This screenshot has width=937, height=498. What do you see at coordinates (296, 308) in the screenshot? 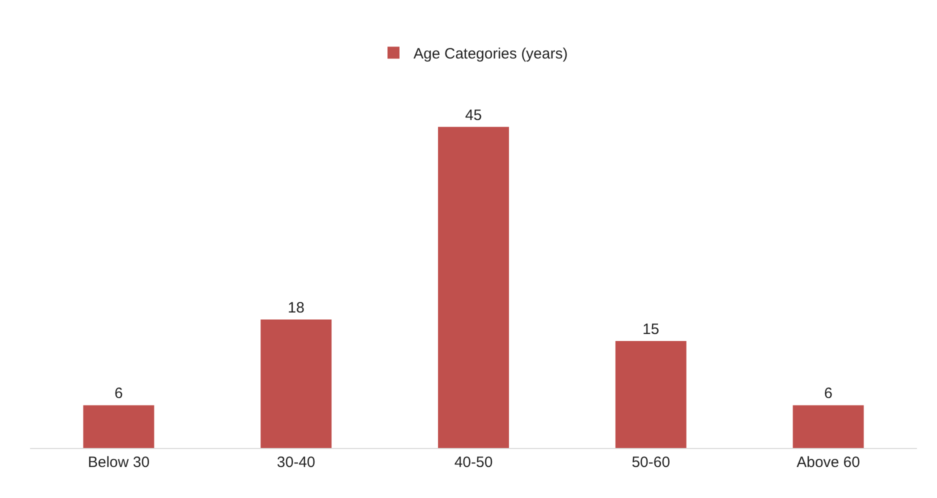
I see `data-label: 18` at bounding box center [296, 308].